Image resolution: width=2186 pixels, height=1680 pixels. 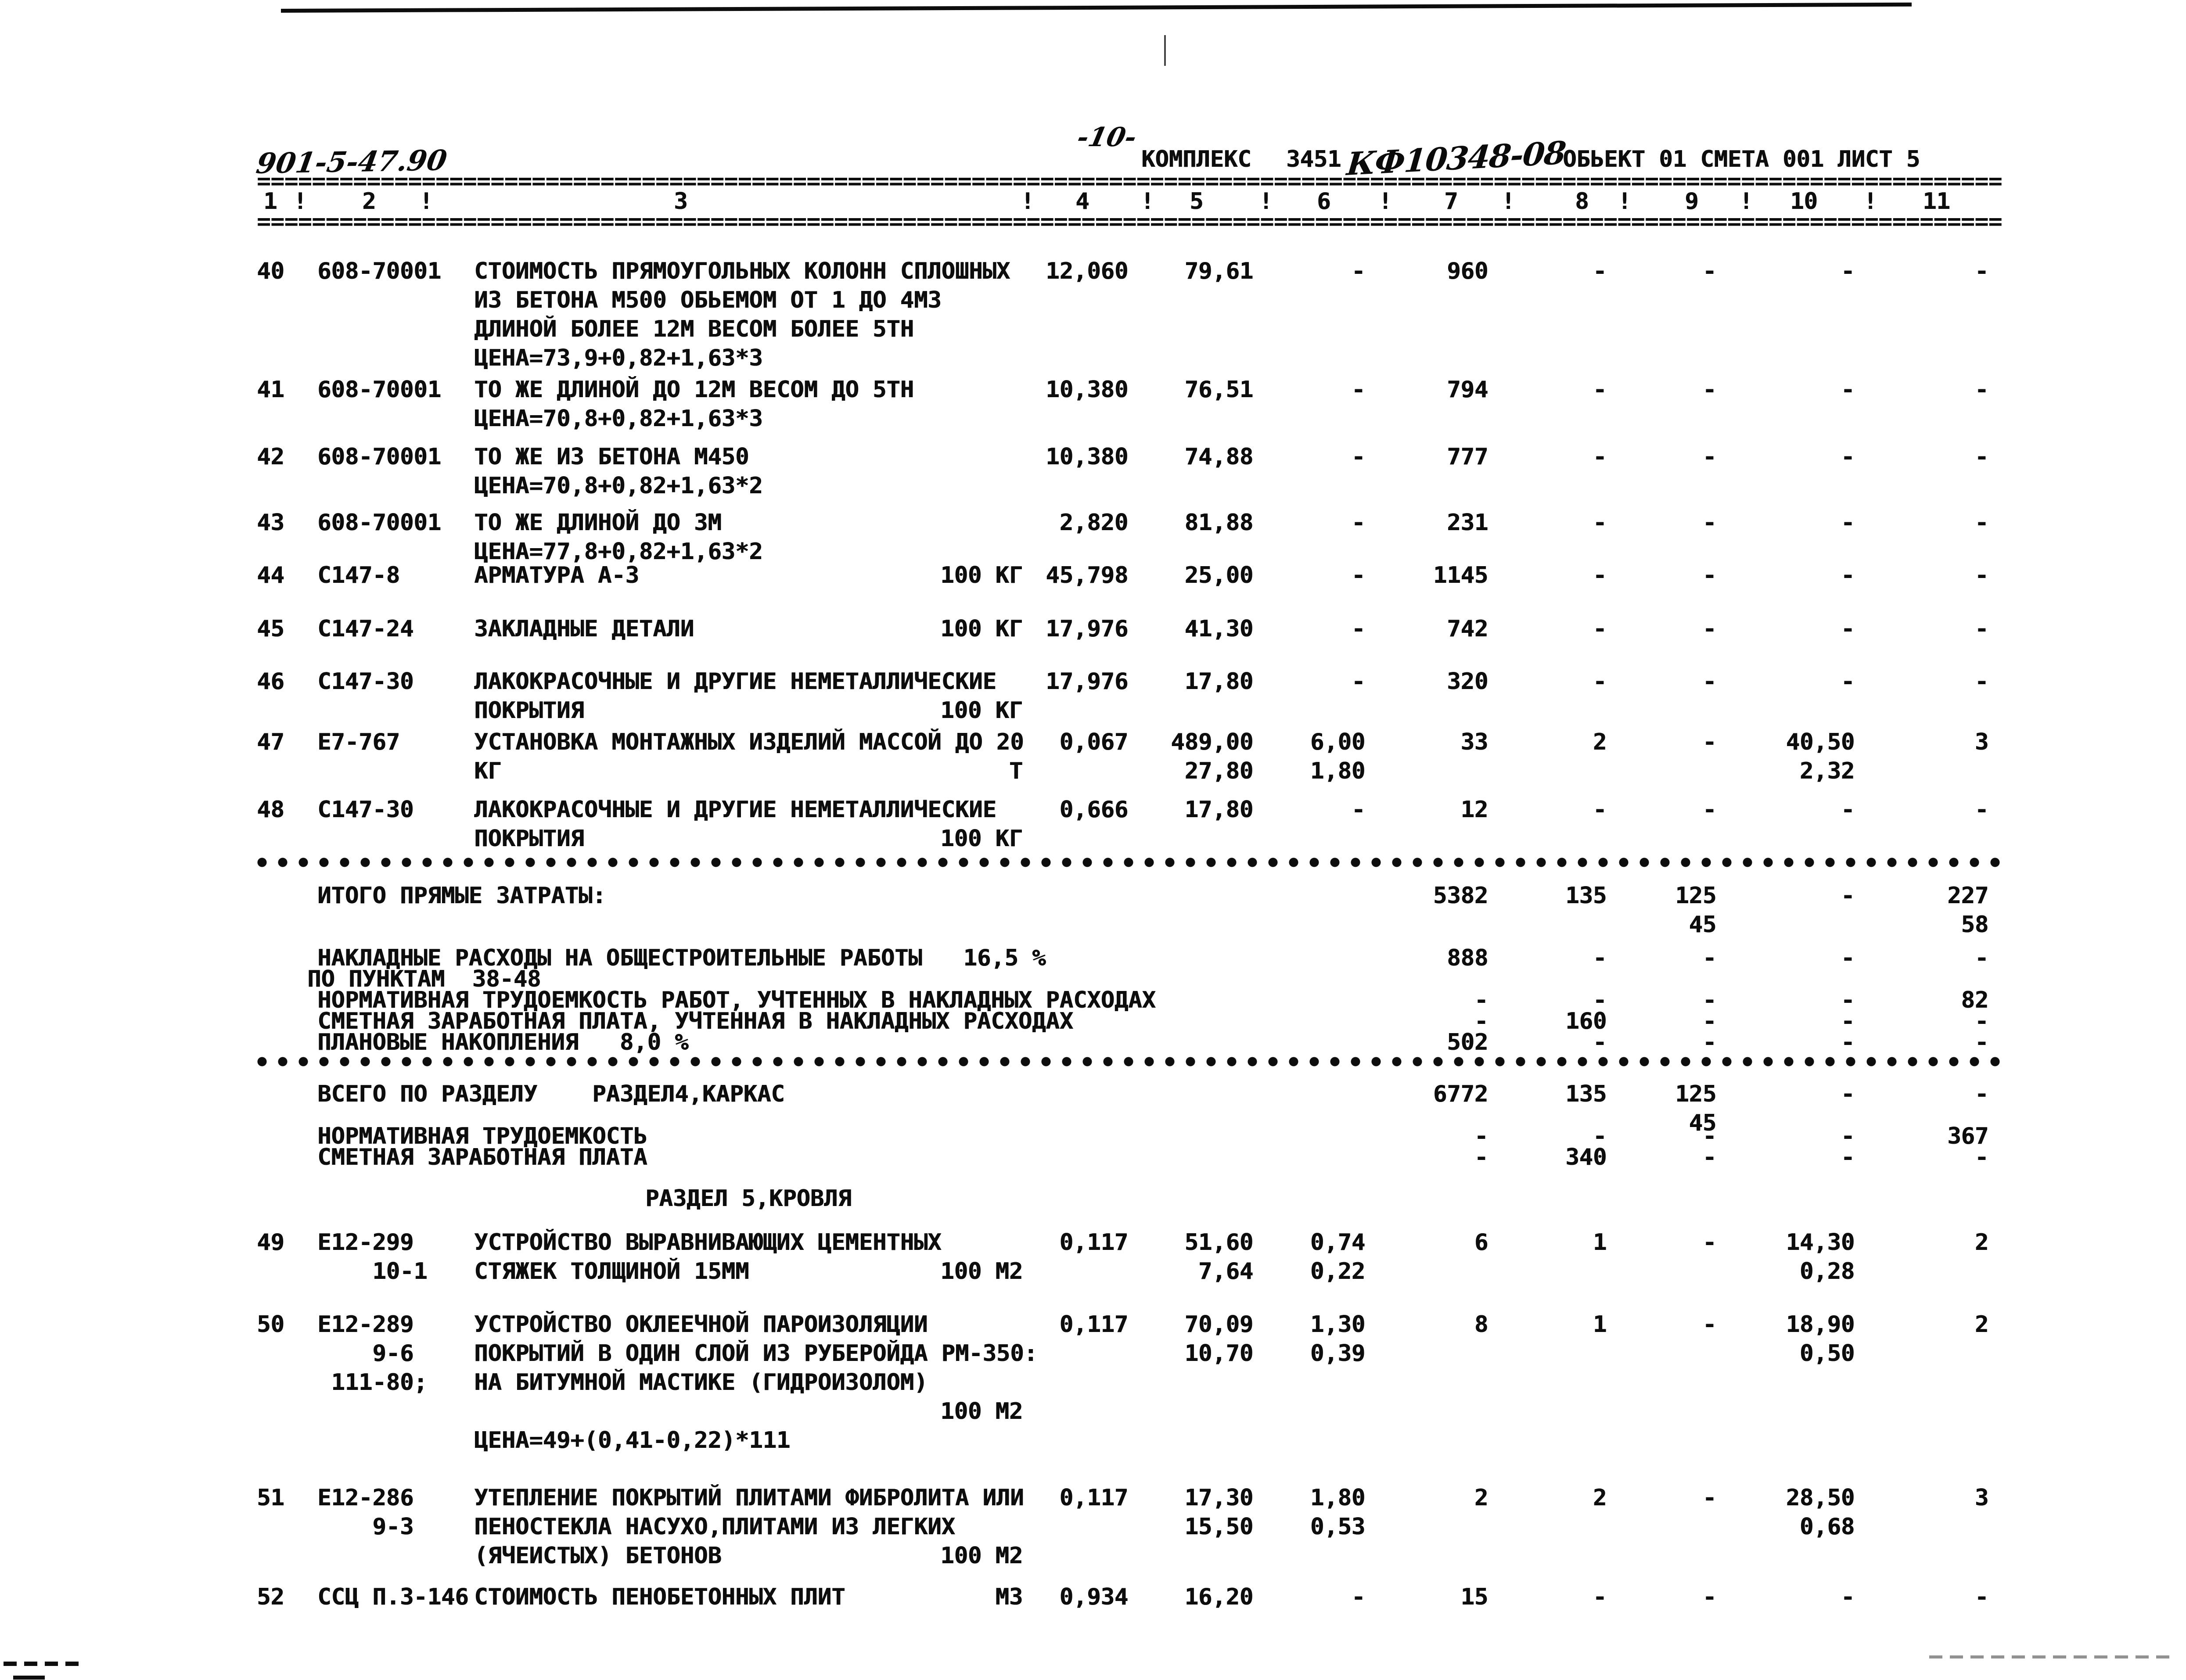 What do you see at coordinates (1467, 681) in the screenshot?
I see `cell-c7: 320` at bounding box center [1467, 681].